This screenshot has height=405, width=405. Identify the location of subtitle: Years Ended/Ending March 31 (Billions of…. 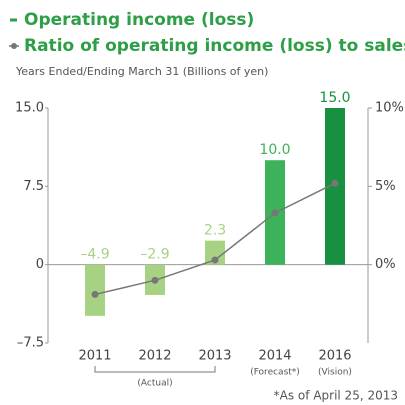
(141, 71).